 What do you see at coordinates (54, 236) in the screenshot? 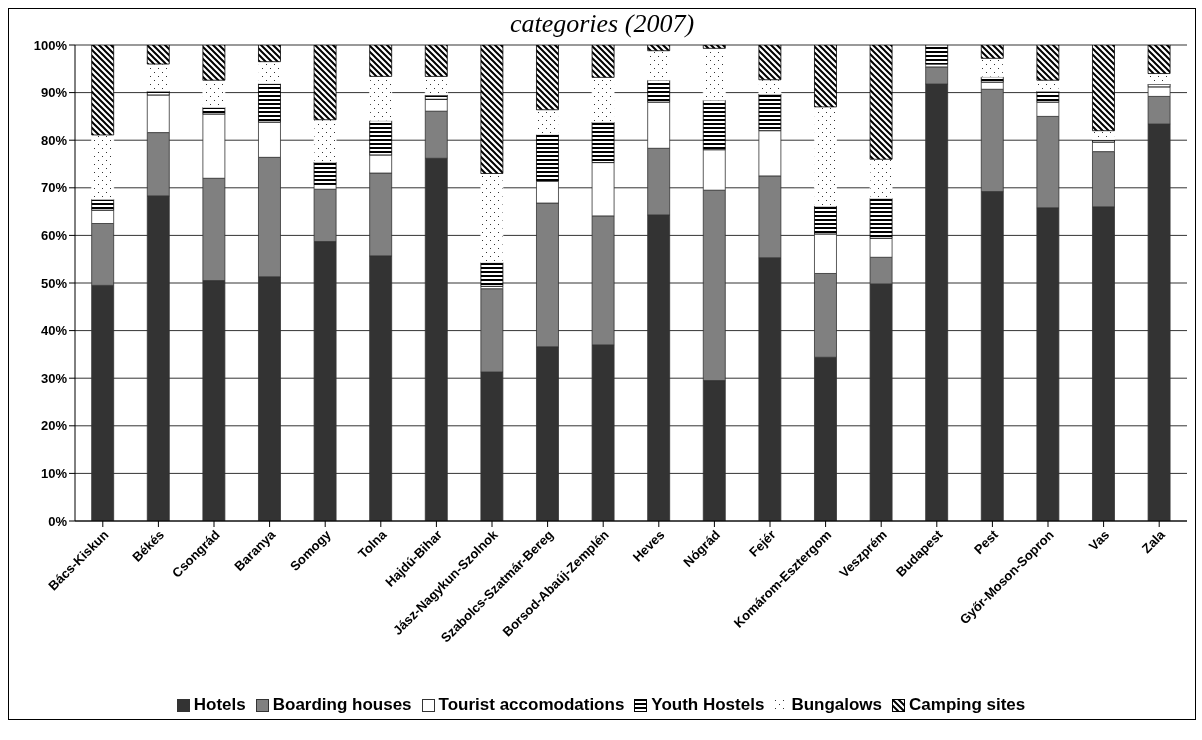
I see `y-tick-label: 60%` at bounding box center [54, 236].